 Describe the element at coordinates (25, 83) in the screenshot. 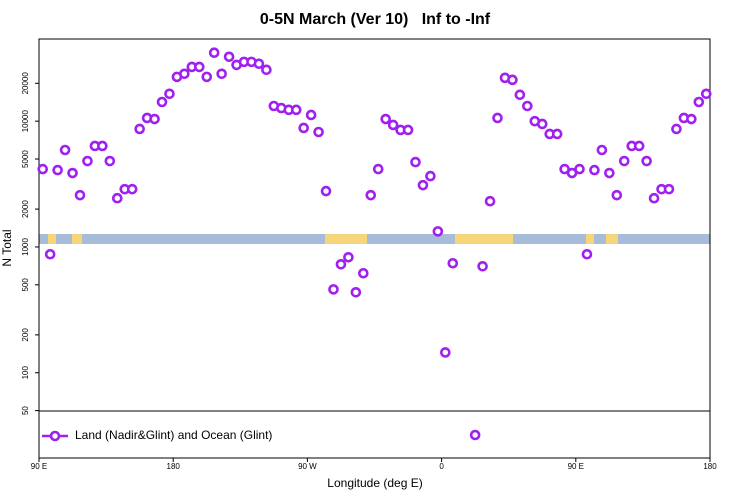

I see `y-tick-label: 20000` at that location.